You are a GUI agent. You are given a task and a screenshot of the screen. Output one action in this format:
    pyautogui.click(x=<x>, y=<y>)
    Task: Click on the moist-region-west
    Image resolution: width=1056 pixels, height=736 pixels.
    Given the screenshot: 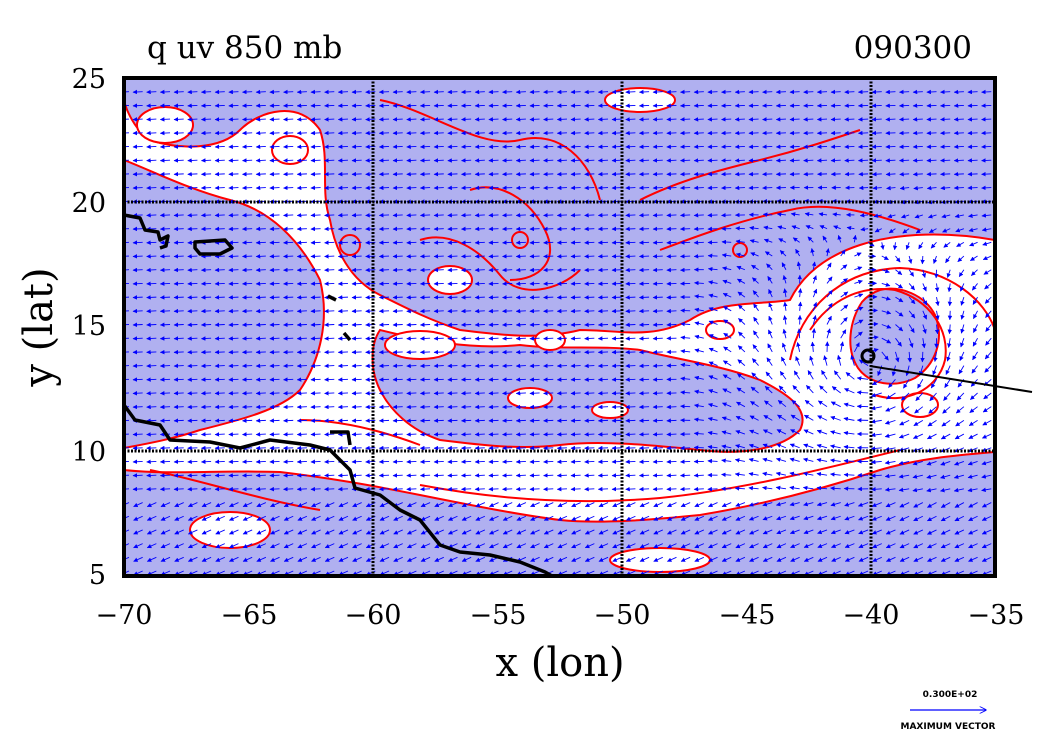 What is the action you would take?
    pyautogui.click(x=224, y=304)
    